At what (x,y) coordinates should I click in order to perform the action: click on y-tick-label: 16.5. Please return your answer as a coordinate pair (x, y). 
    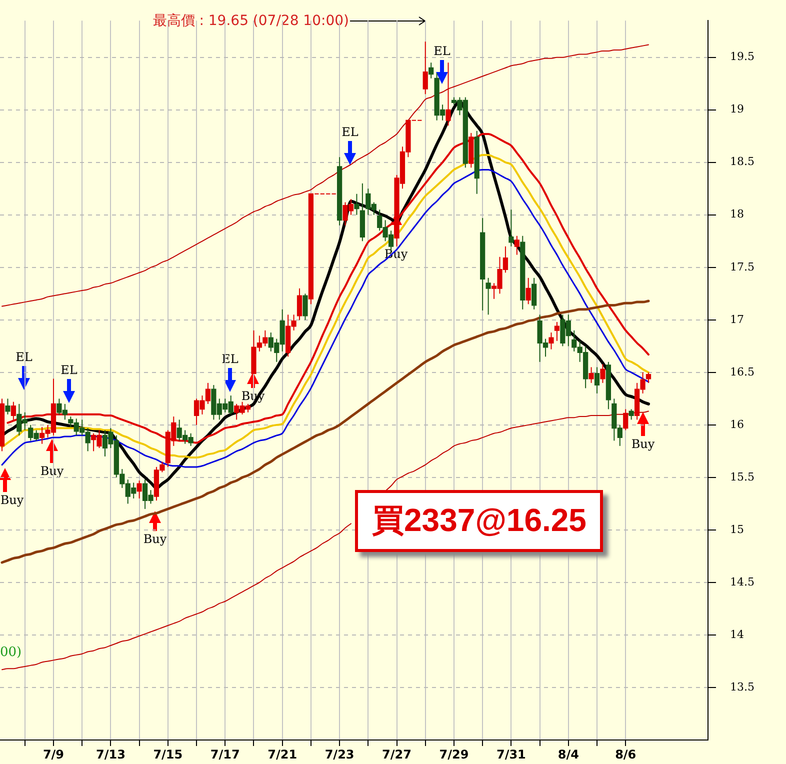
    Looking at the image, I should click on (742, 371).